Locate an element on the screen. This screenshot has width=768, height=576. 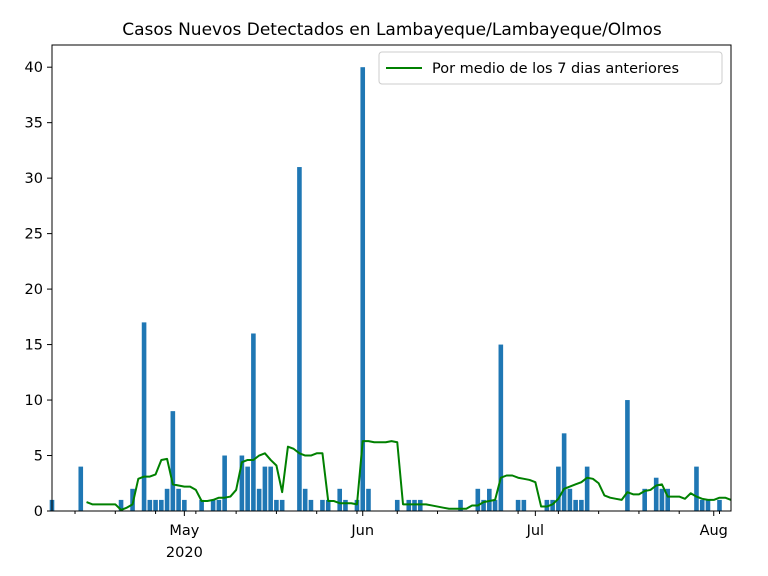
x-tick-year-label: 2020 is located at coordinates (184, 553).